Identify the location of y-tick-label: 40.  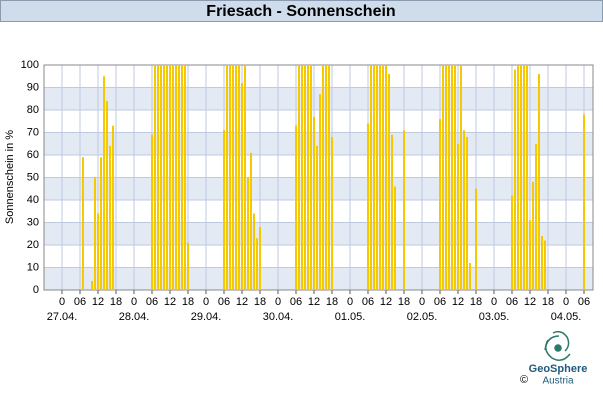
(33, 200).